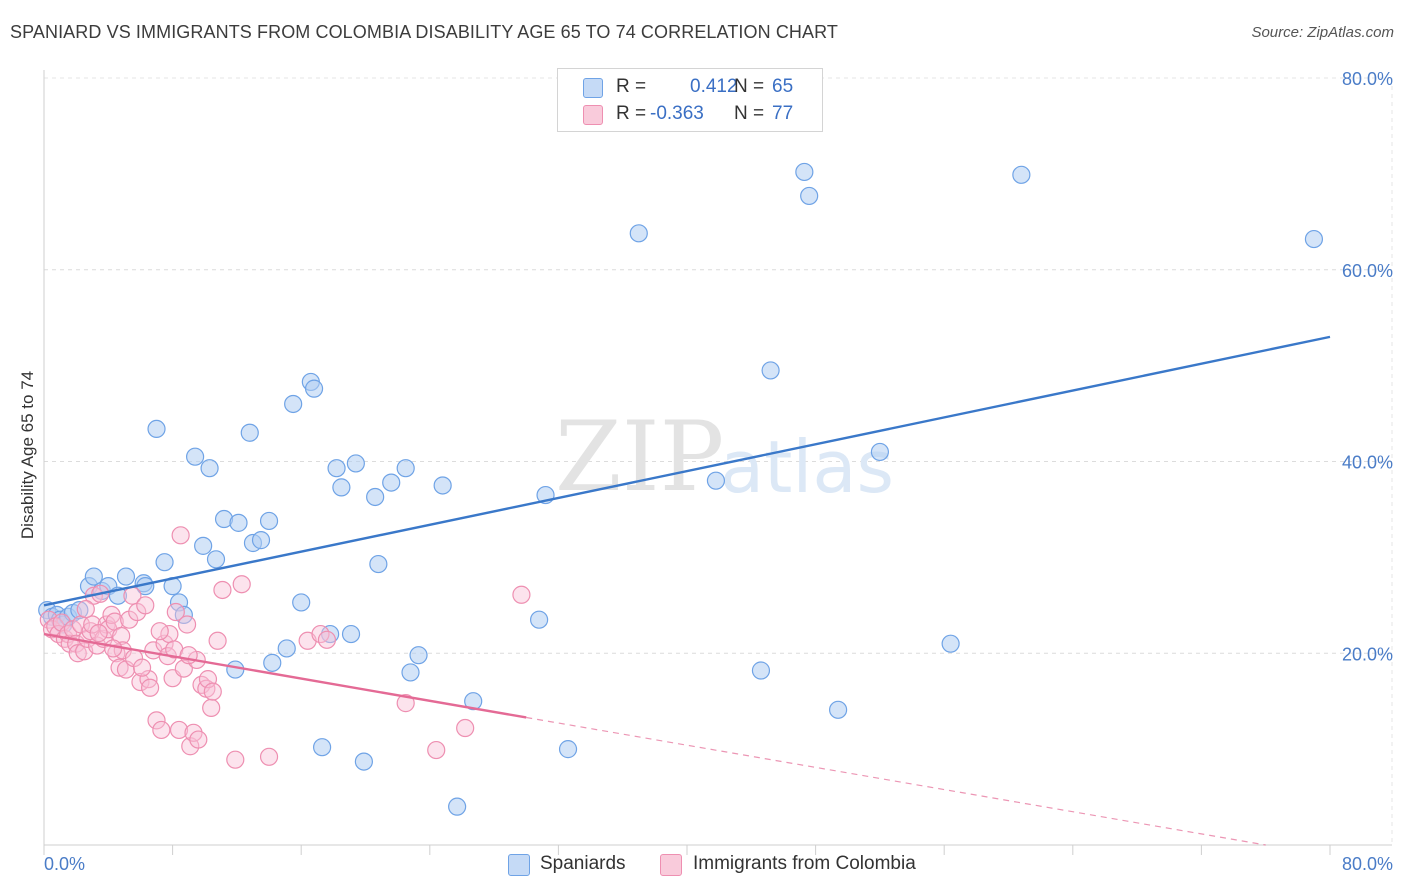  What do you see at coordinates (1367, 654) in the screenshot?
I see `y-tick-label: 20.0%` at bounding box center [1367, 654].